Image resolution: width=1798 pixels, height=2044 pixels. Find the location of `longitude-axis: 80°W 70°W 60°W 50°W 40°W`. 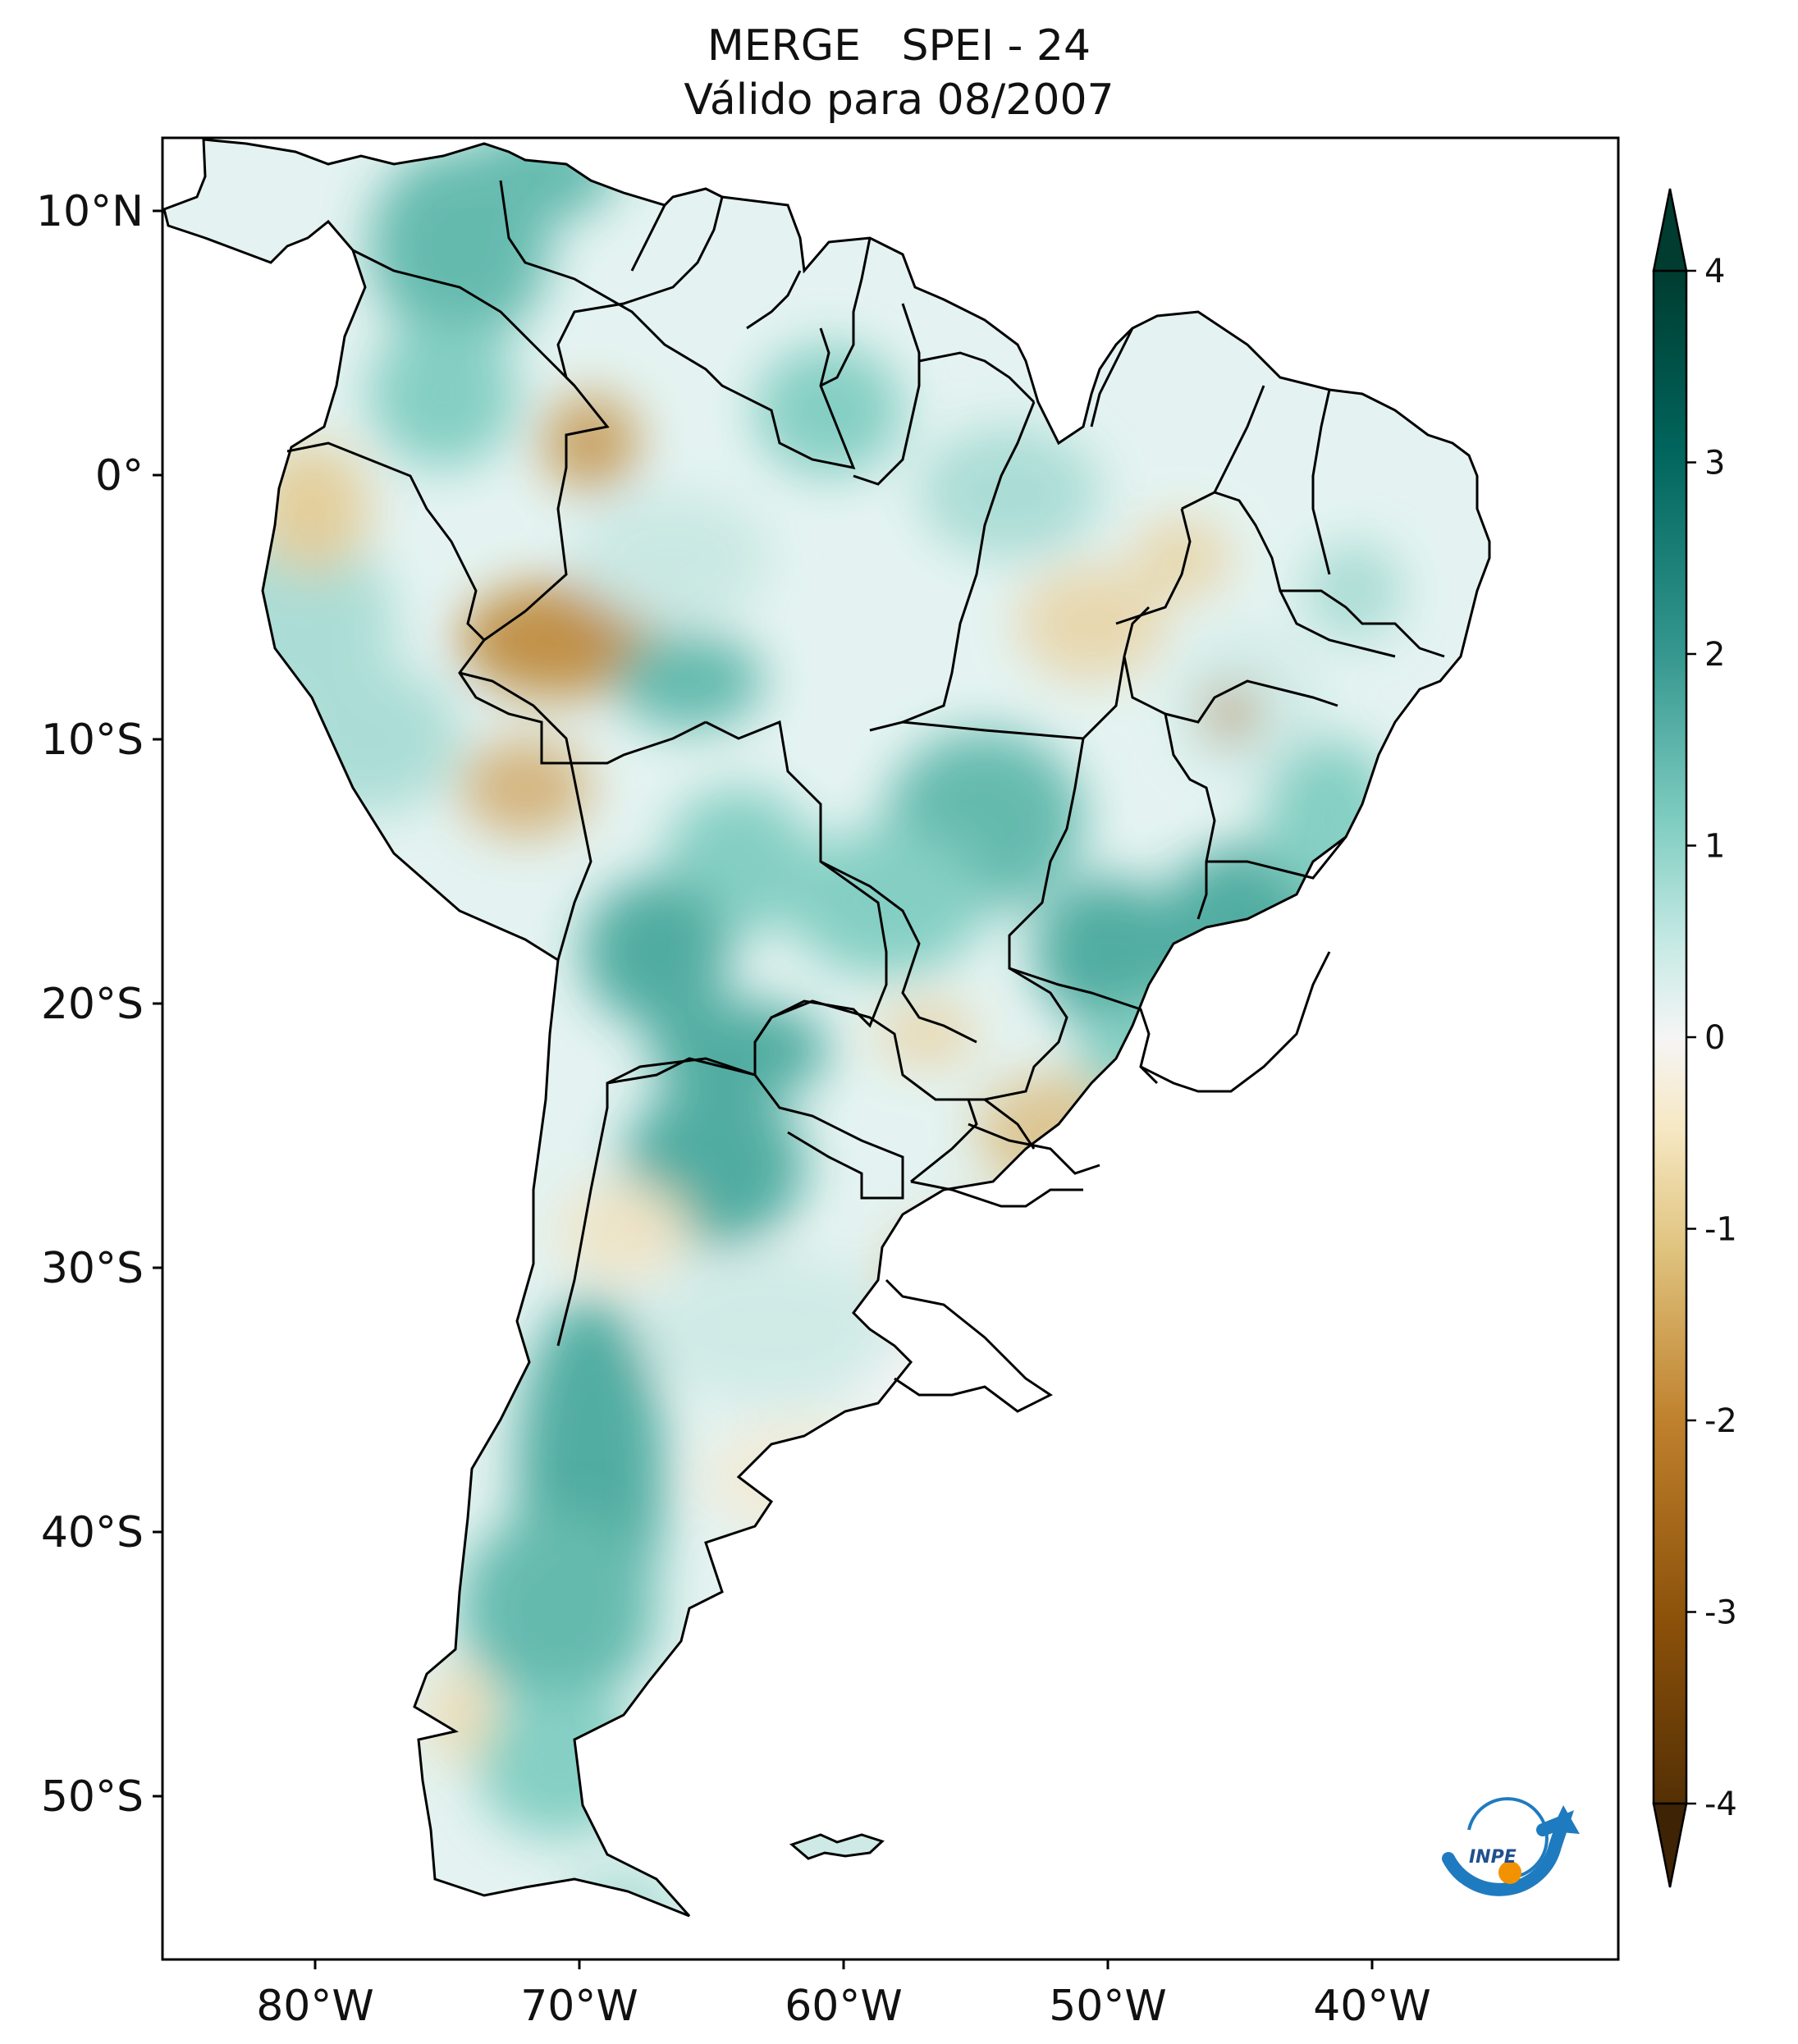

longitude-axis: 80°W 70°W 60°W 50°W 40°W is located at coordinates (843, 1995).